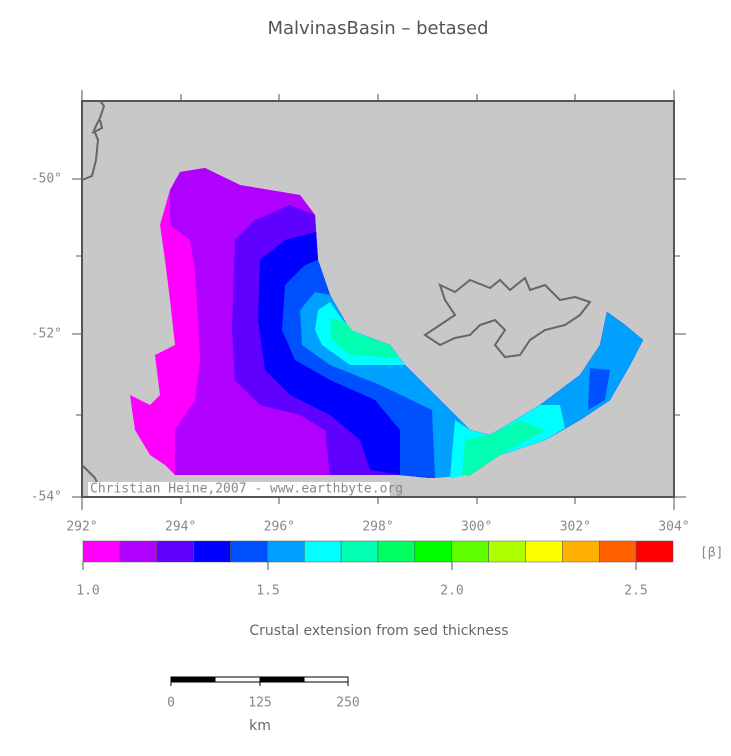  Describe the element at coordinates (476, 527) in the screenshot. I see `x-tick-label: 300°` at that location.